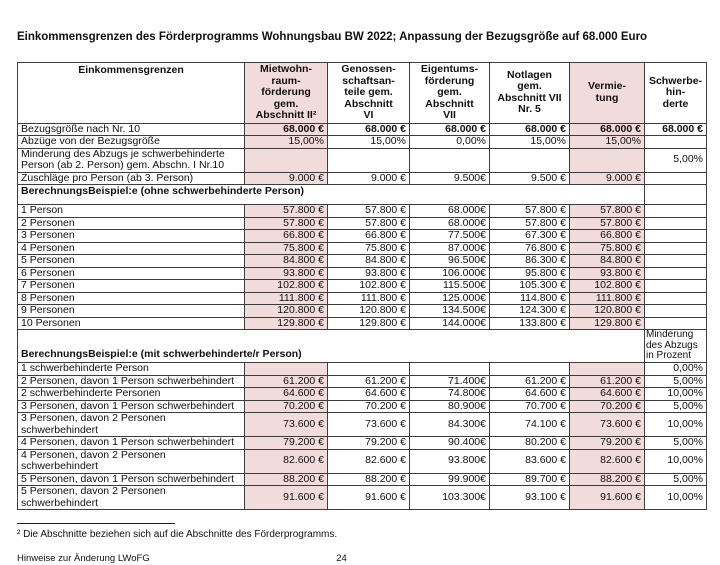  What do you see at coordinates (449, 424) in the screenshot?
I see `value-cell: 84.300€` at bounding box center [449, 424].